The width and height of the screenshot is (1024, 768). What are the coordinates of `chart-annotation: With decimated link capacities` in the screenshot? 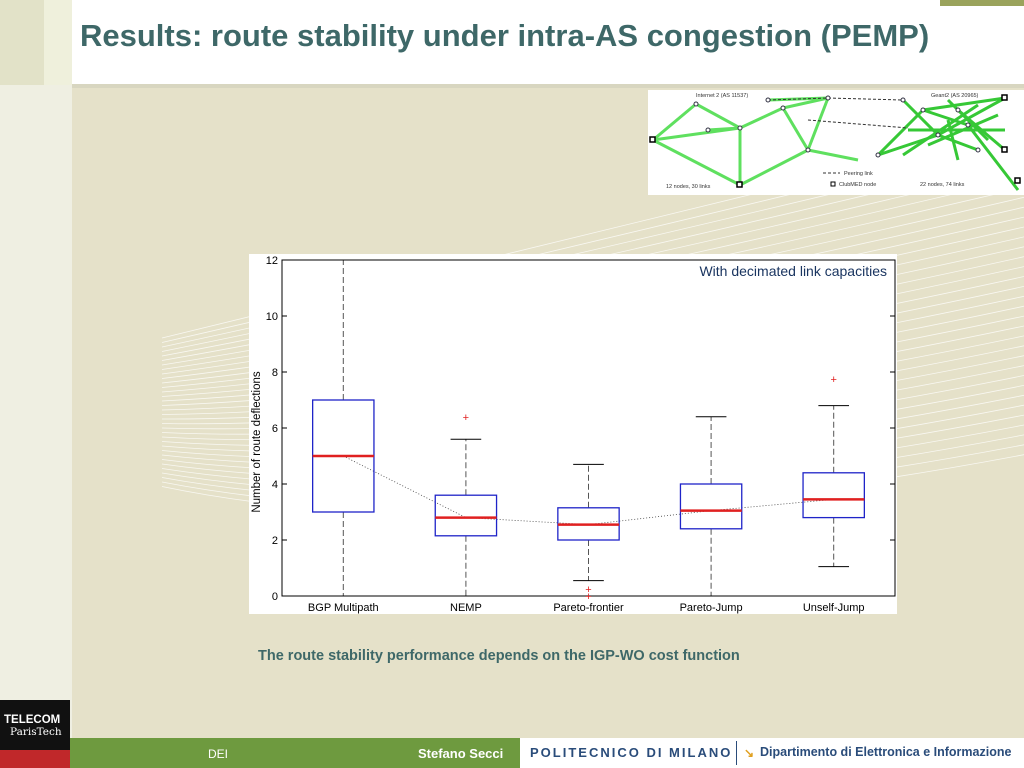 It's located at (793, 271).